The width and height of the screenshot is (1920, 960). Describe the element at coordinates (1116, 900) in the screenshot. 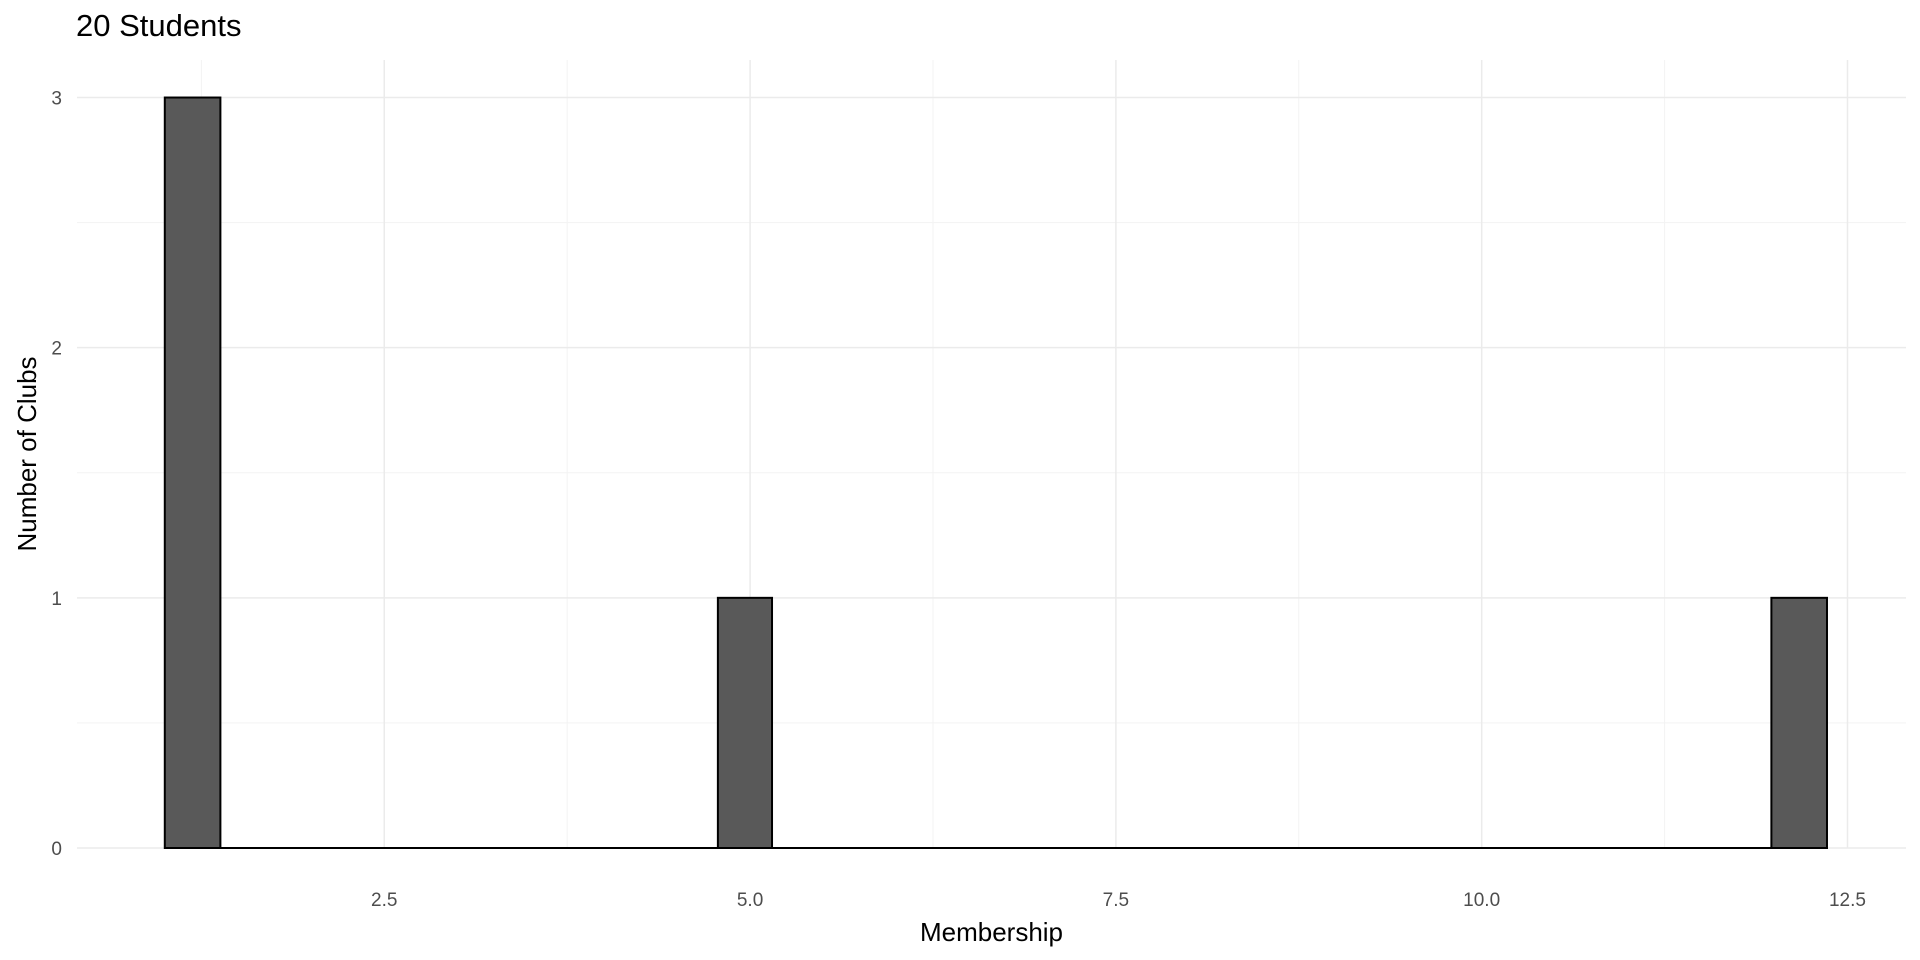

I see `x-tick-label: 7.5` at that location.